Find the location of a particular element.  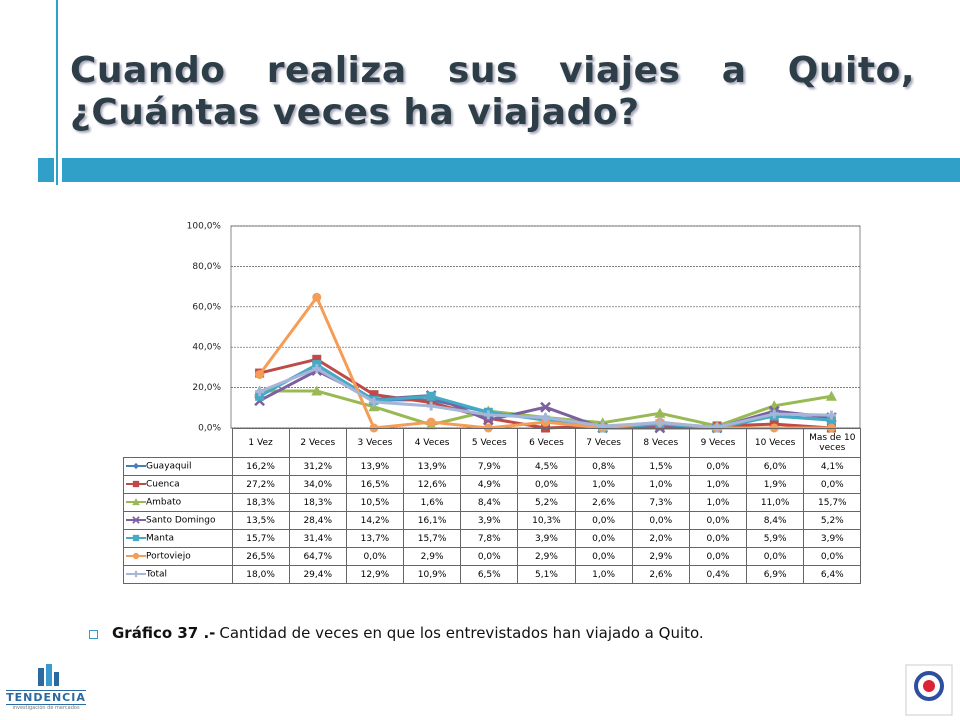

value-label: 2,6% is located at coordinates (660, 574).